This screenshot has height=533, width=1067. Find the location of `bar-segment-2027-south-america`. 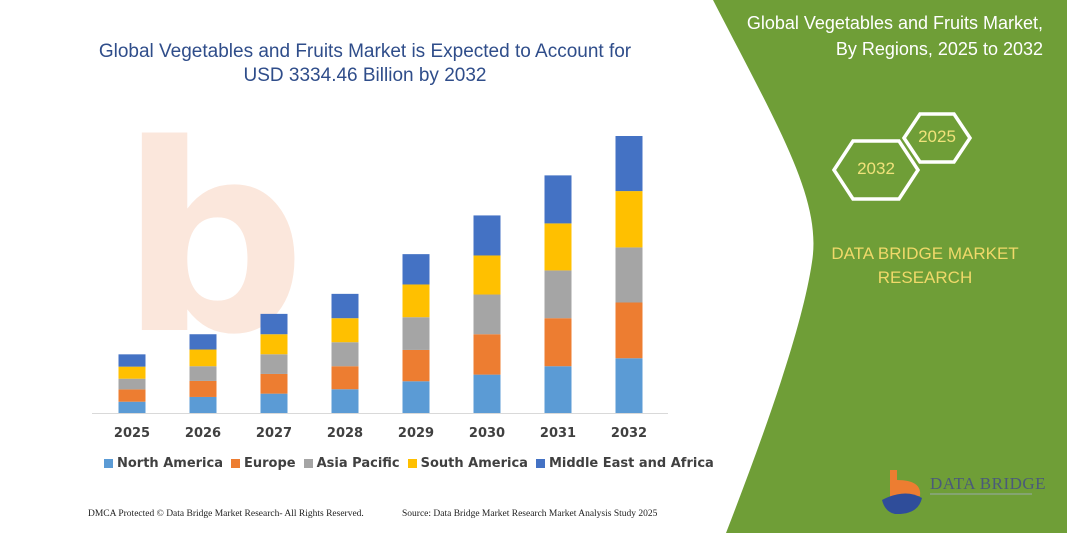

bar-segment-2027-south-america is located at coordinates (274, 344).